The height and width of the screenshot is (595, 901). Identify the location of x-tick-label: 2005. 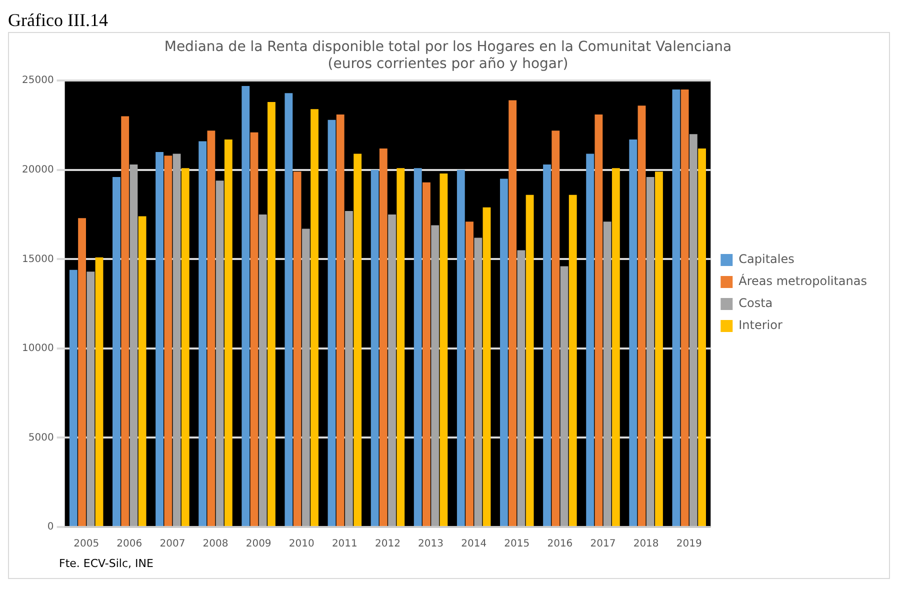
(87, 544).